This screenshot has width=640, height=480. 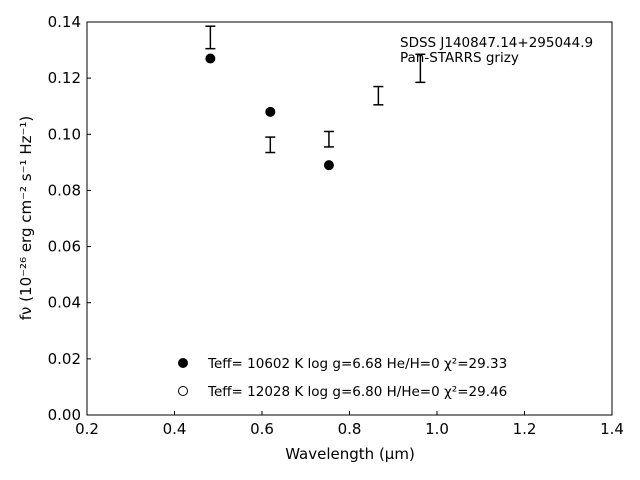 I want to click on x-tick-label: 1.2, so click(x=525, y=429).